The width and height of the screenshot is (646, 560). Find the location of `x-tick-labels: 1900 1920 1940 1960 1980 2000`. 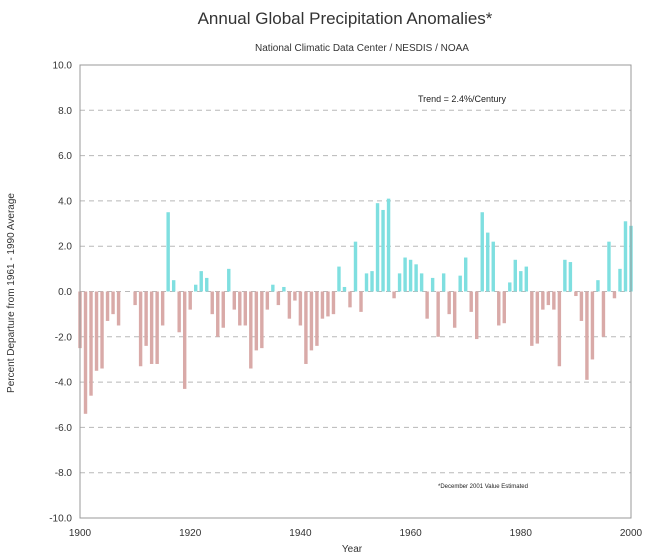

x-tick-labels: 1900 1920 1940 1960 1980 2000 is located at coordinates (356, 533).